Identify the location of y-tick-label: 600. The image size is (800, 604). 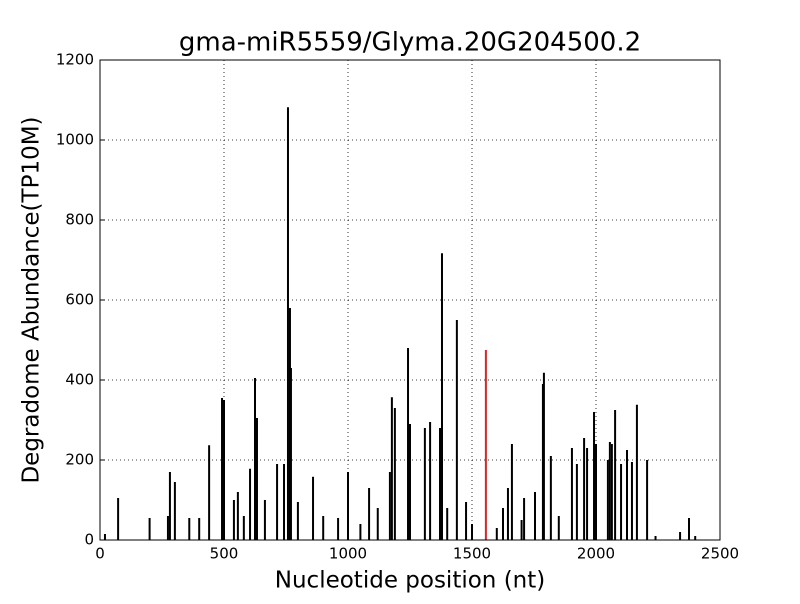
(79, 300).